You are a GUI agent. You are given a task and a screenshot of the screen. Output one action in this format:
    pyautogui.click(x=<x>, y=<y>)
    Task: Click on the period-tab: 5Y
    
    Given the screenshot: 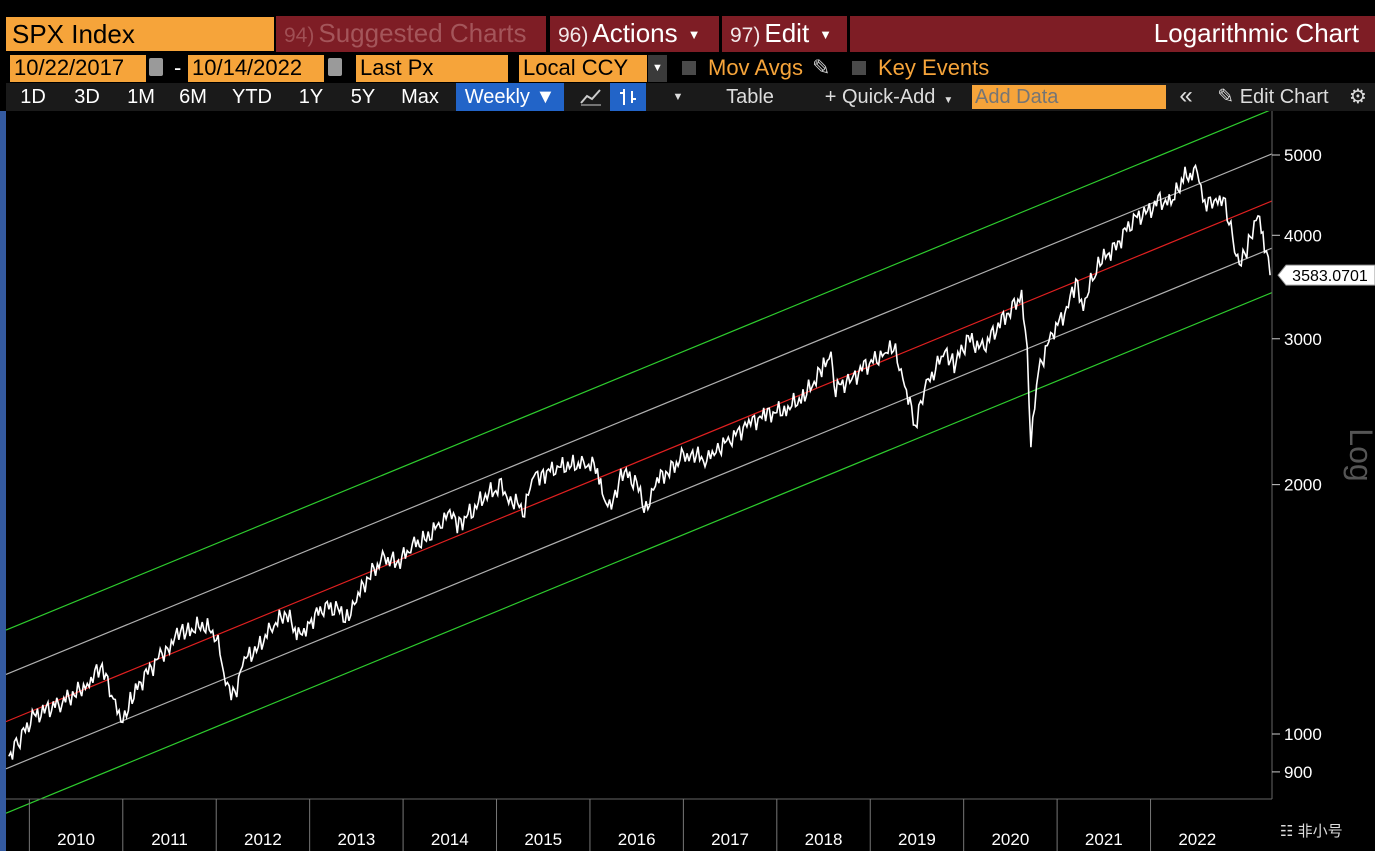 What is the action you would take?
    pyautogui.click(x=363, y=97)
    